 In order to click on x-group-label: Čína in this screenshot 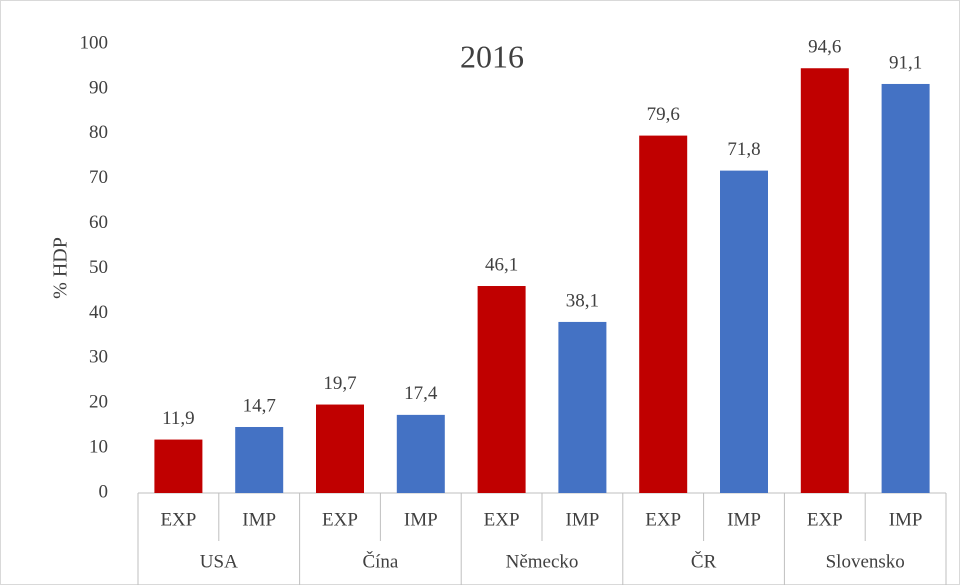, I will do `click(380, 561)`.